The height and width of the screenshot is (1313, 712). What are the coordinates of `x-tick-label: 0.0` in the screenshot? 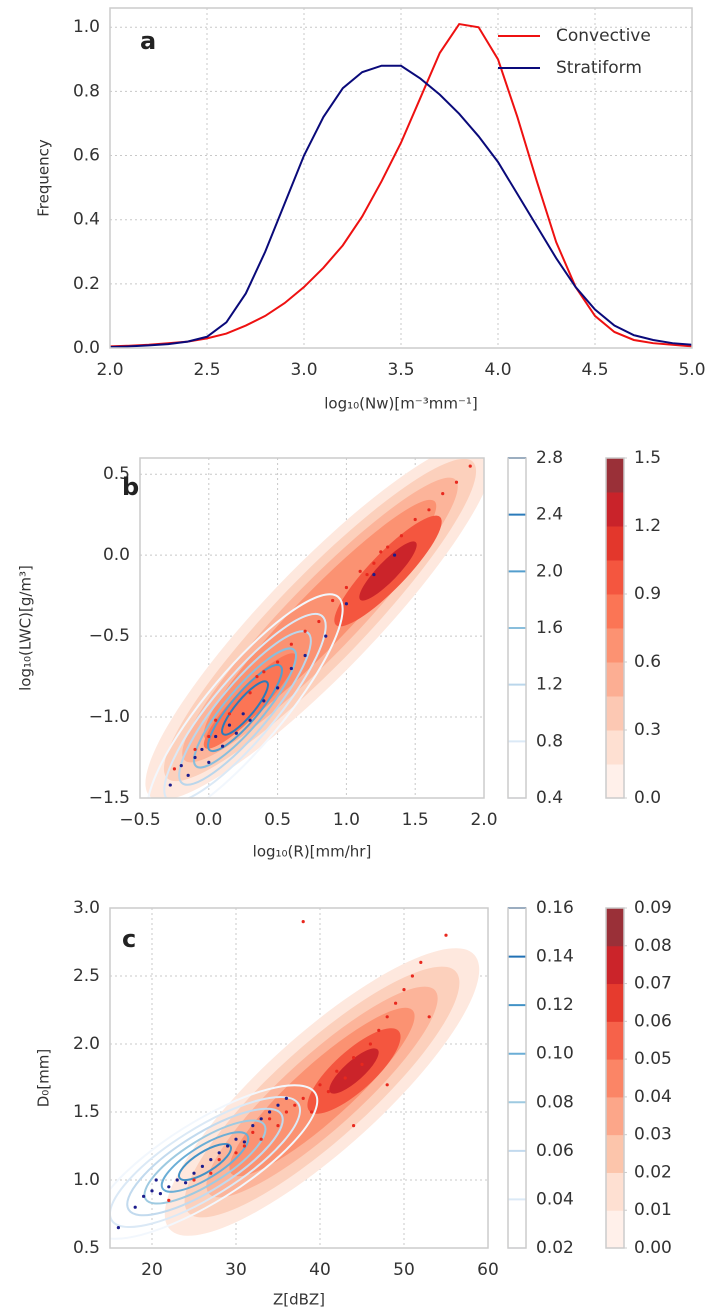 It's located at (208, 820).